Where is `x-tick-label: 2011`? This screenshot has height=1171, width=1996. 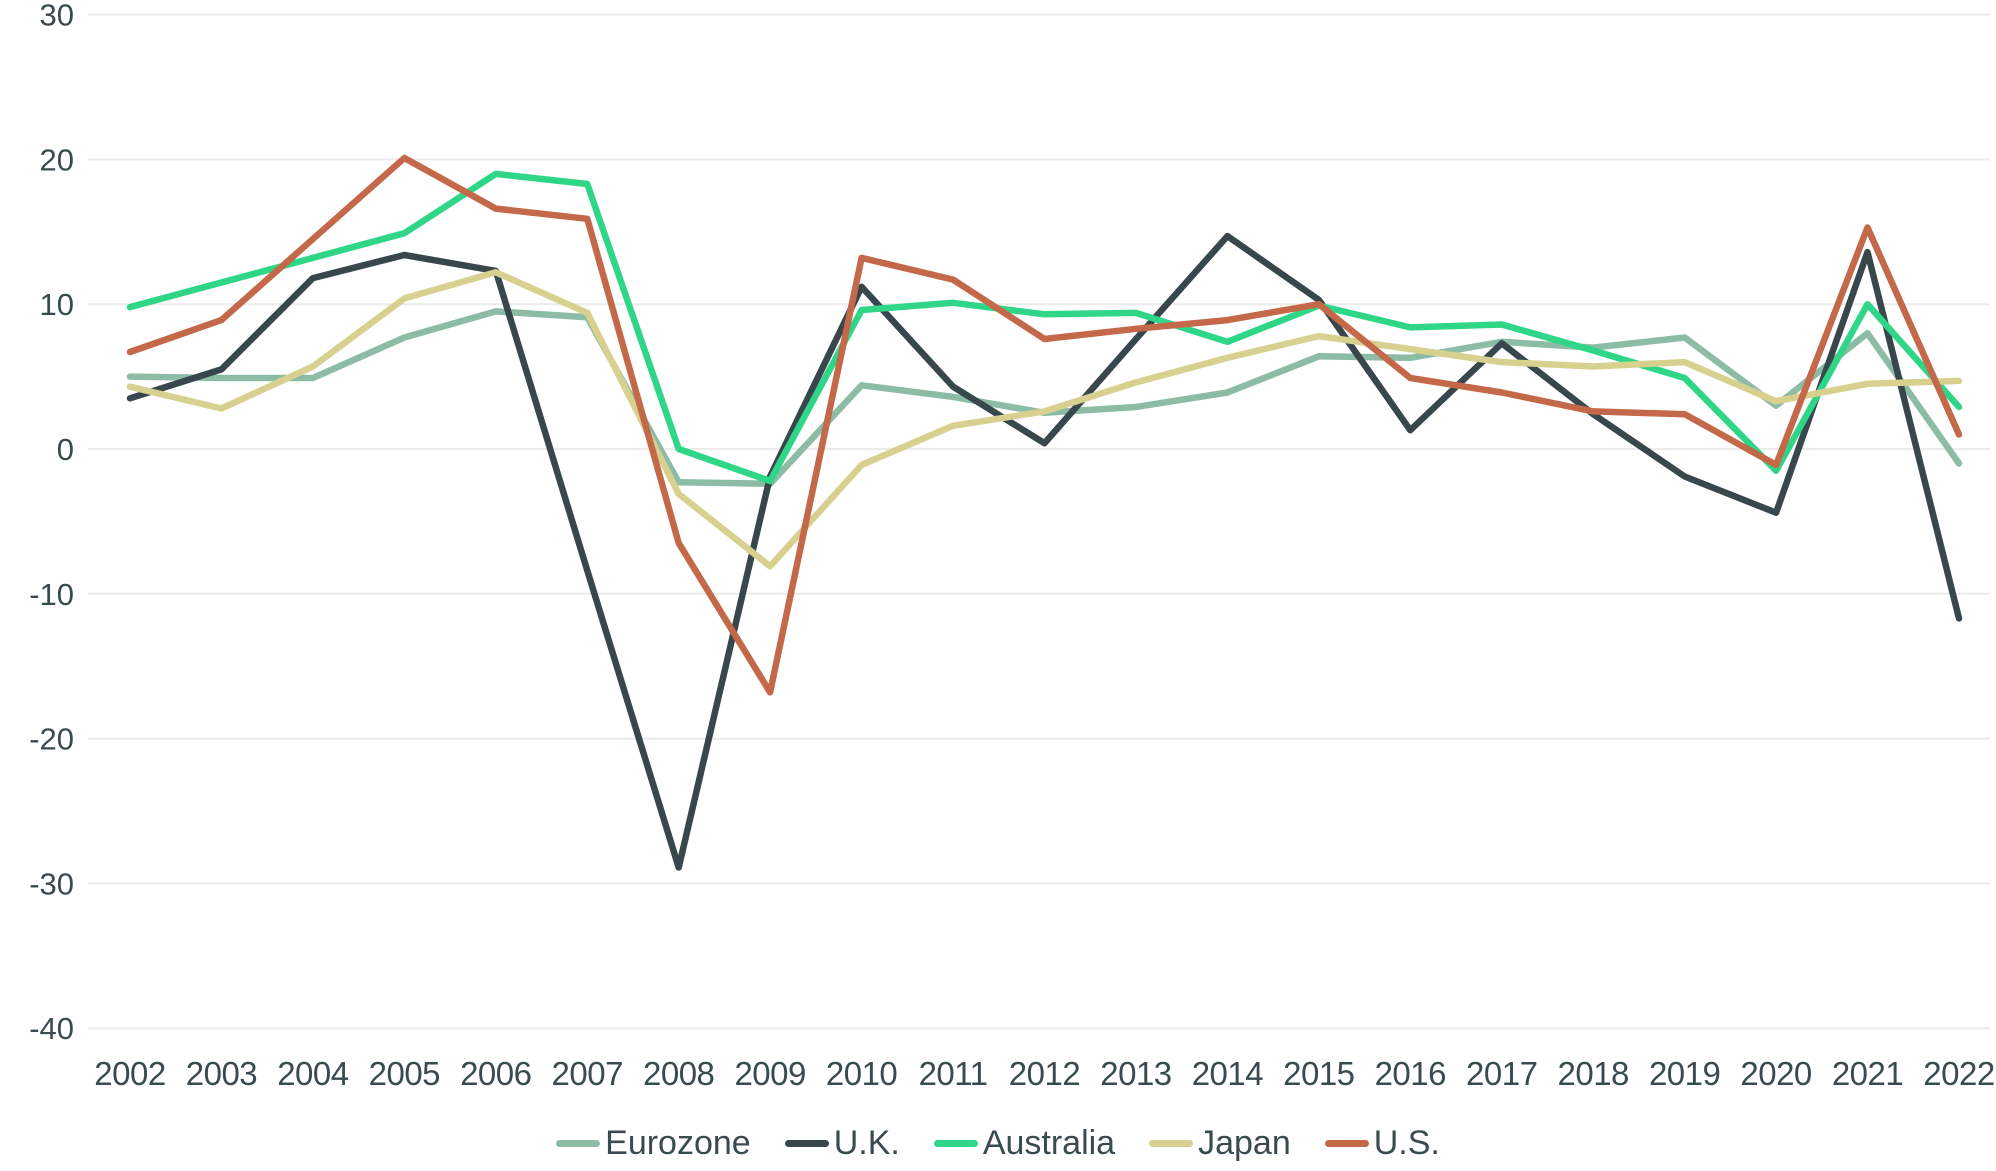
x-tick-label: 2011 is located at coordinates (953, 1073).